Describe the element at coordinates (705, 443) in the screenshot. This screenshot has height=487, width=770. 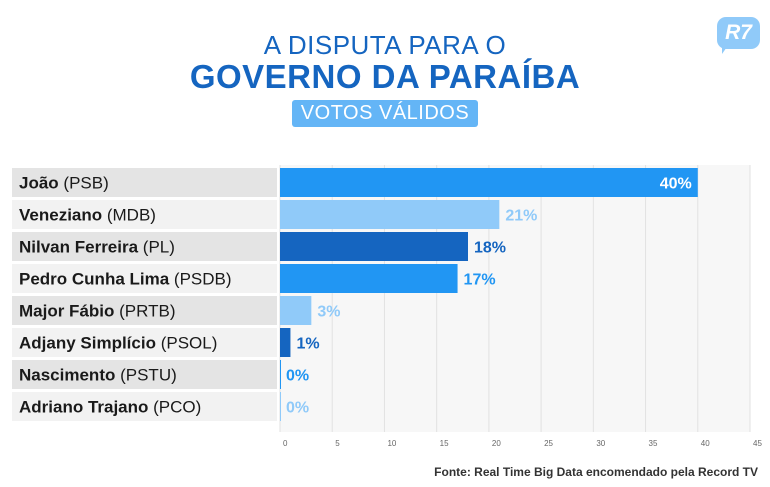
I see `x-tick-label: 40` at that location.